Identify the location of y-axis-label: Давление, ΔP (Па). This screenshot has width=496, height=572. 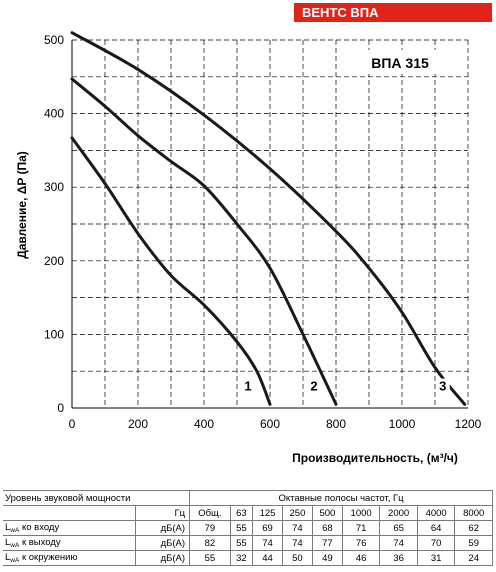
(22, 205).